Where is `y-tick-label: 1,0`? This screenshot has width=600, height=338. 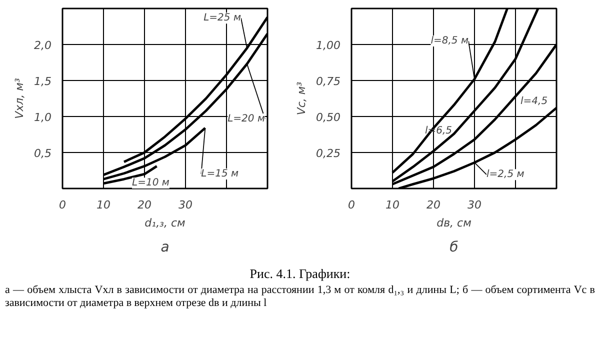
y-tick-label: 1,0 is located at coordinates (43, 117).